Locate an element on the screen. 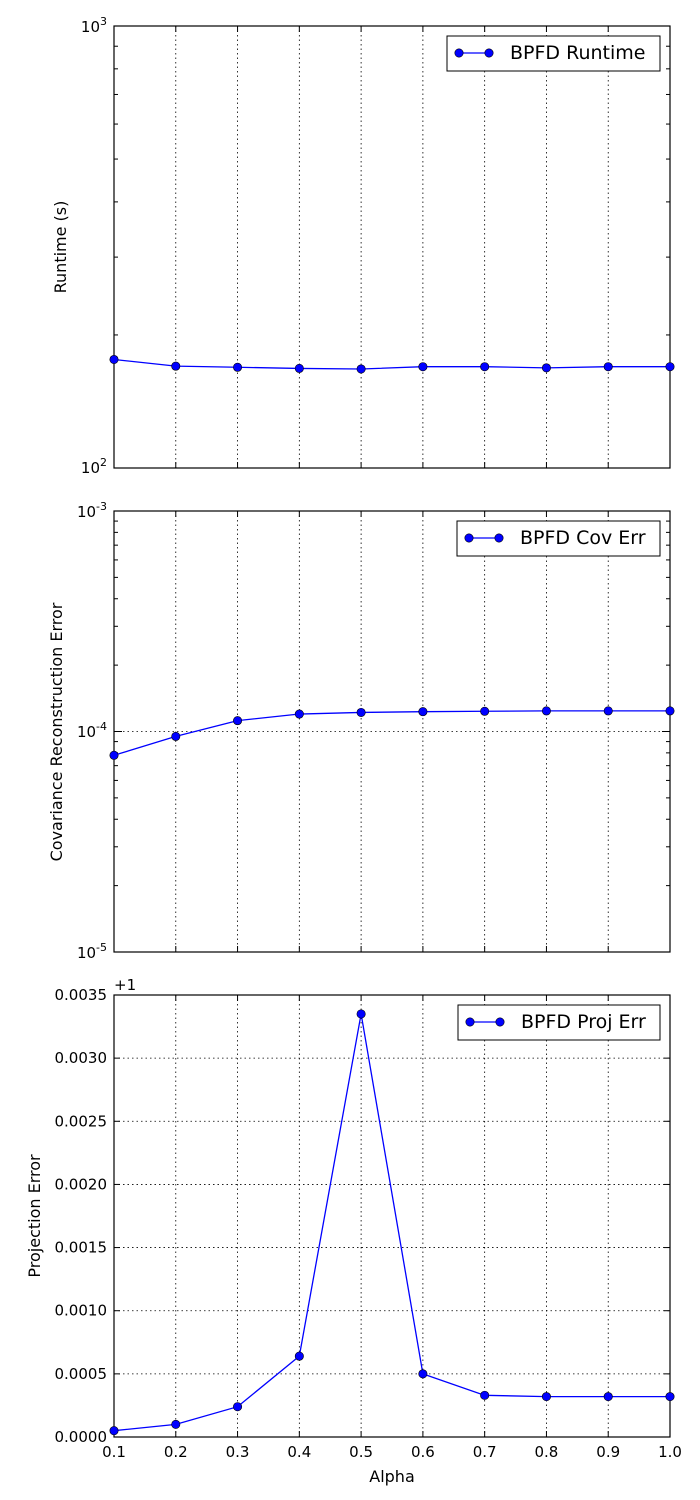 The width and height of the screenshot is (700, 1500). proj-err-xtick-label: 1.0 is located at coordinates (670, 1452).